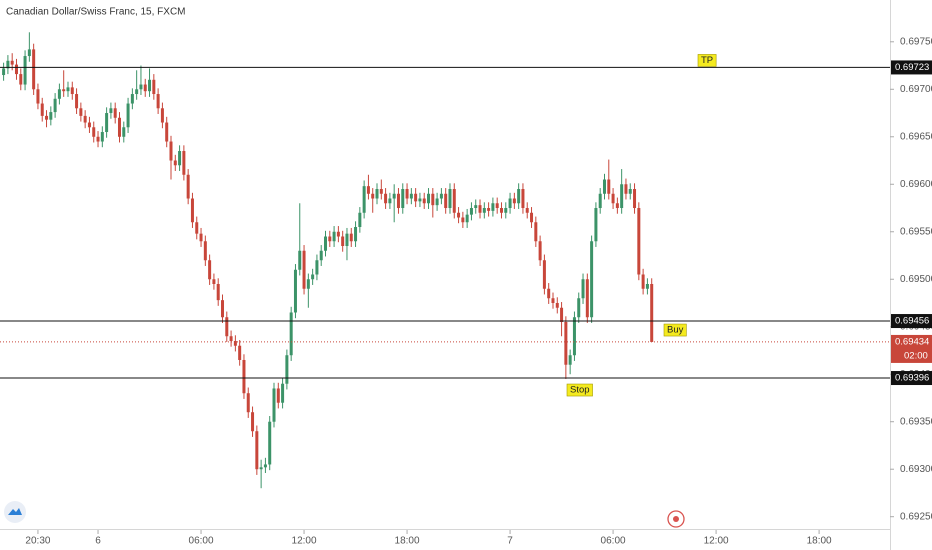  What do you see at coordinates (911, 348) in the screenshot?
I see `last-price-tag-bg` at bounding box center [911, 348].